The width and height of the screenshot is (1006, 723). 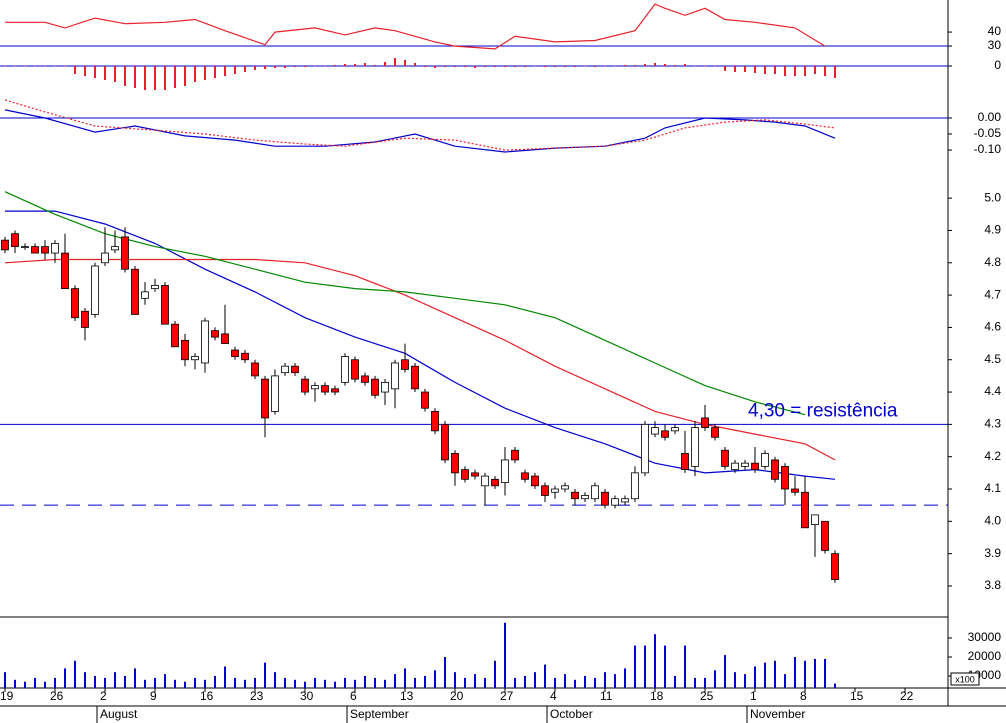 What do you see at coordinates (7, 696) in the screenshot?
I see `x-tick-label: 19` at bounding box center [7, 696].